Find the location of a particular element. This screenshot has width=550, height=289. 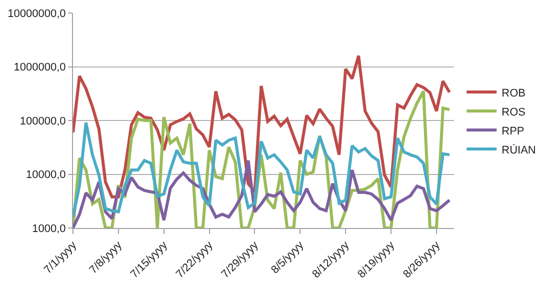

legend-label: RPP is located at coordinates (513, 131).